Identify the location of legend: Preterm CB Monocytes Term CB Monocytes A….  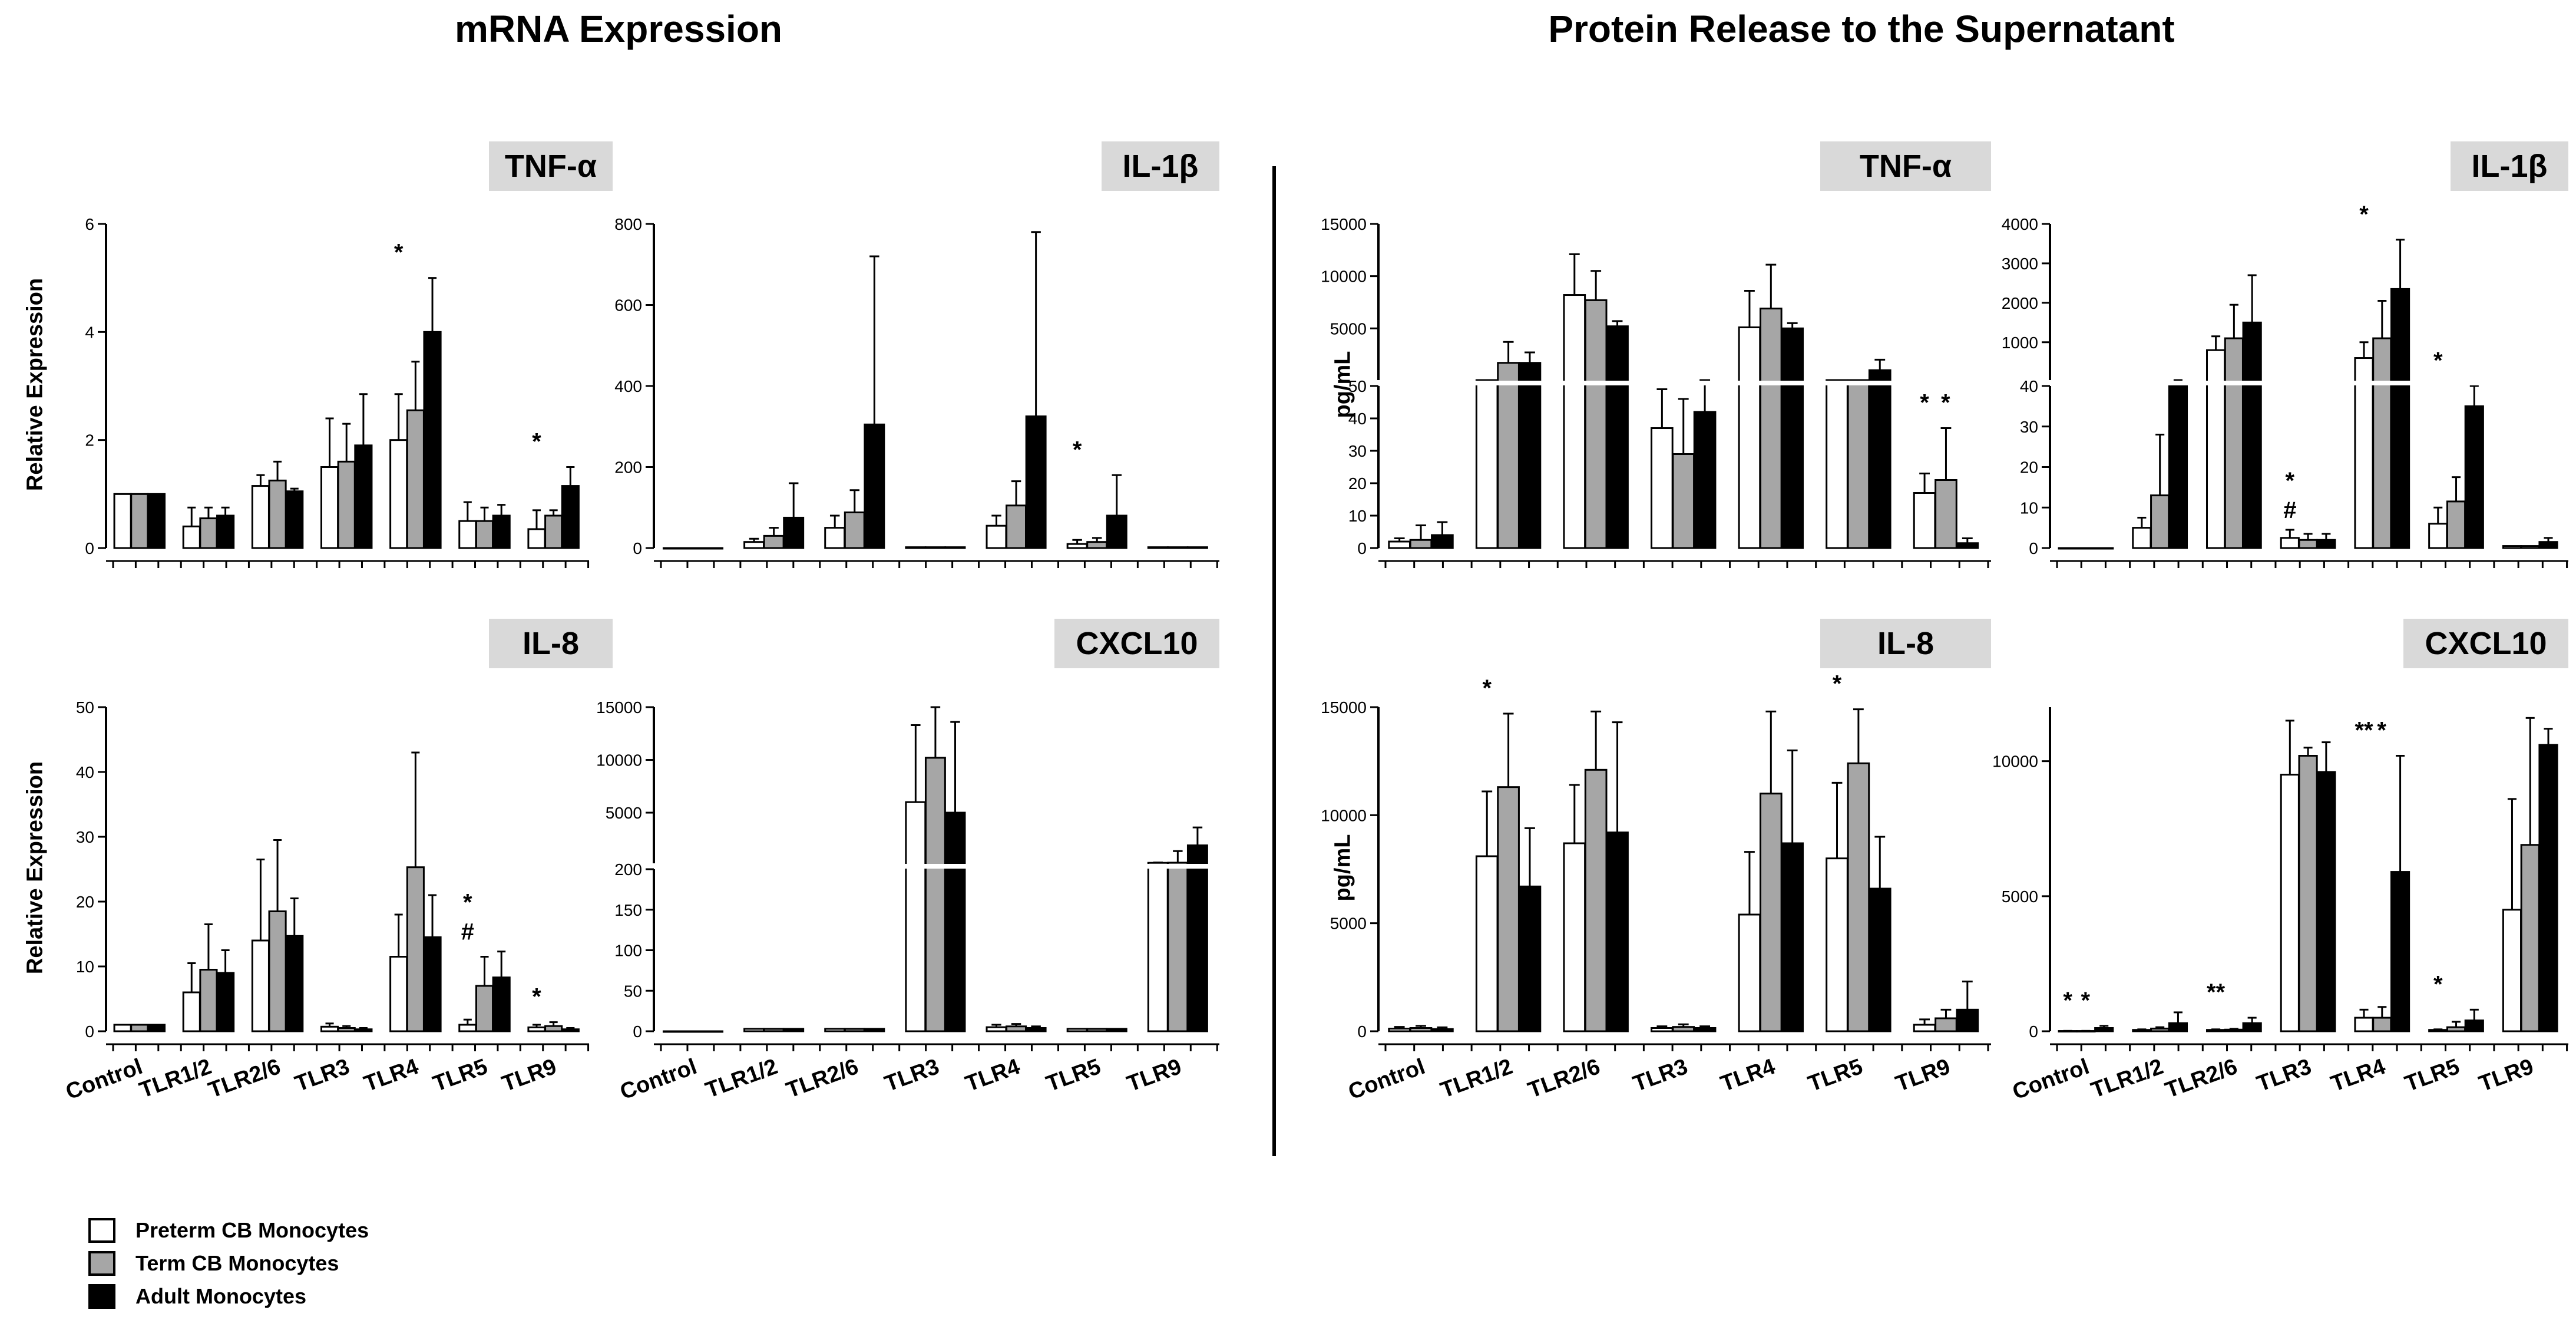
(228, 1263).